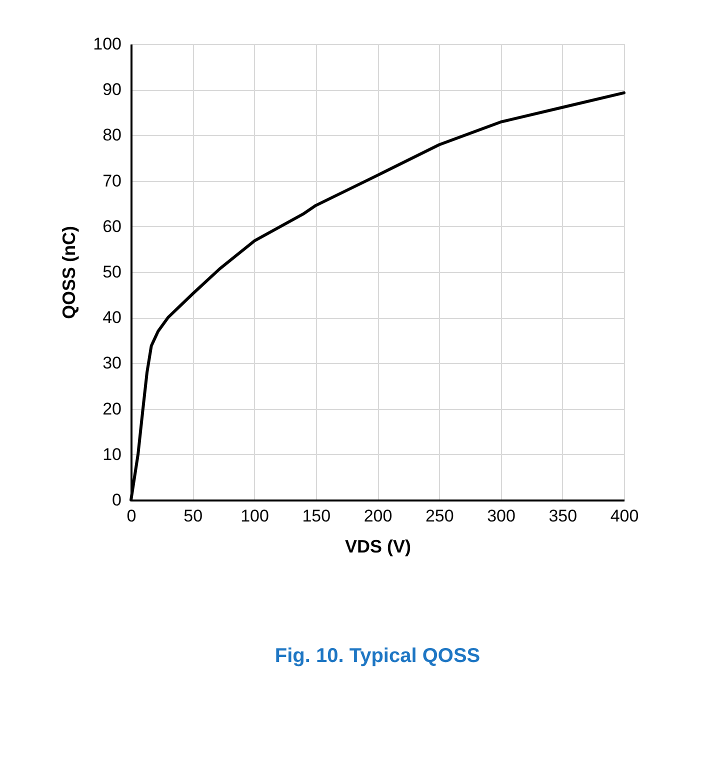 The width and height of the screenshot is (707, 759). Describe the element at coordinates (112, 318) in the screenshot. I see `y-tick-label: 40` at that location.